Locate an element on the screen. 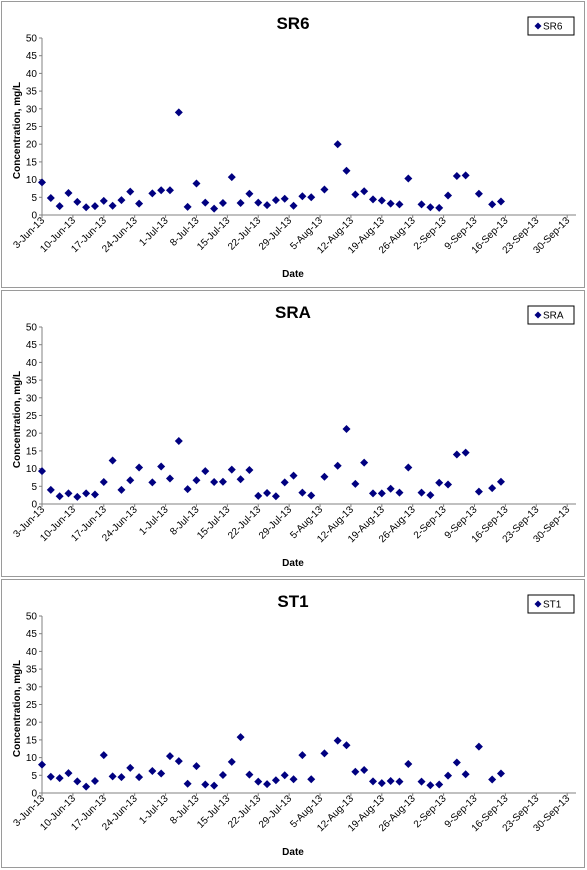 The width and height of the screenshot is (587, 870). x-tick-label: 2-Sep-13 is located at coordinates (430, 811).